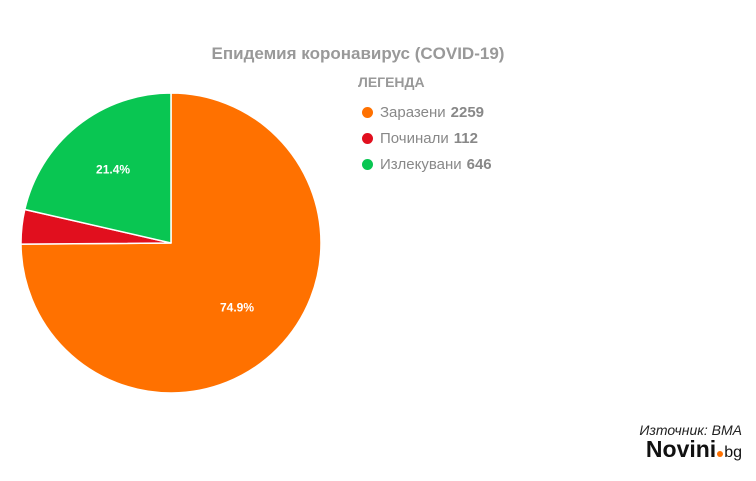  I want to click on chart-title: Епидемия коронавирус (COVID-19), so click(358, 53).